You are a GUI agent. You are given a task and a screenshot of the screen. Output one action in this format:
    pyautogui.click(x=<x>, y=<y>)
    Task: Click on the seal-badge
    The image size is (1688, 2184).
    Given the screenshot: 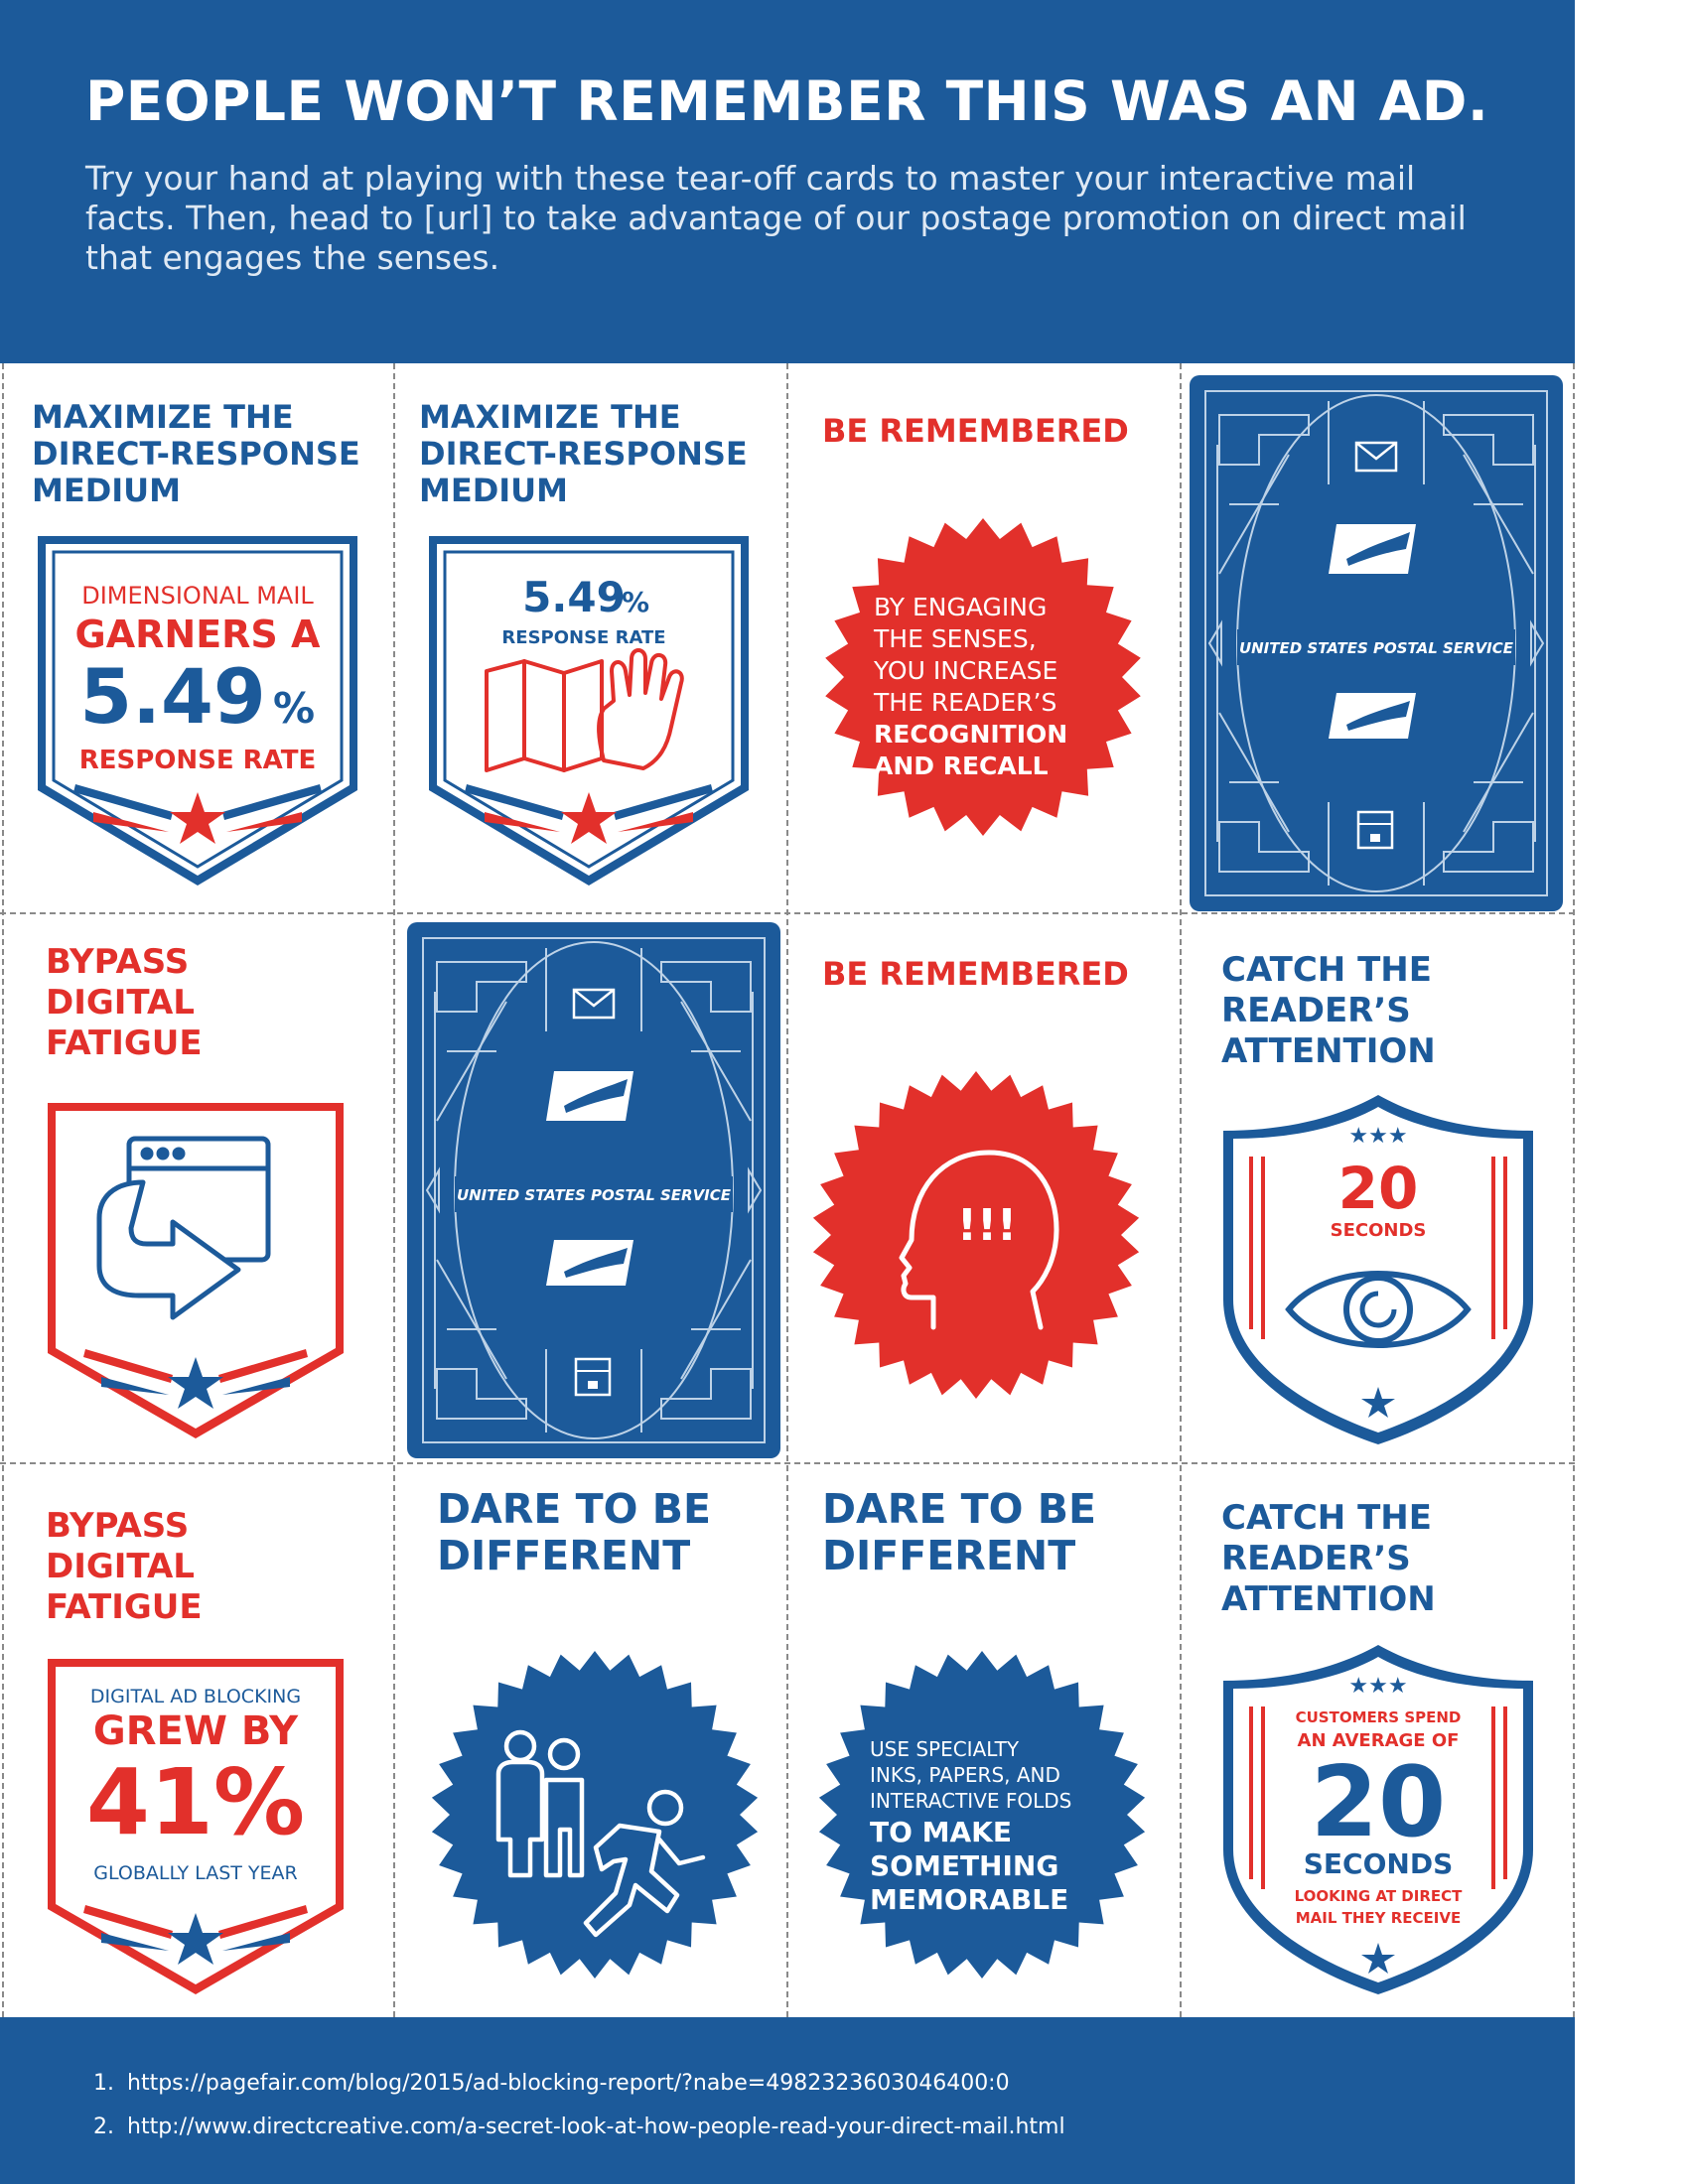 What is the action you would take?
    pyautogui.click(x=595, y=1815)
    